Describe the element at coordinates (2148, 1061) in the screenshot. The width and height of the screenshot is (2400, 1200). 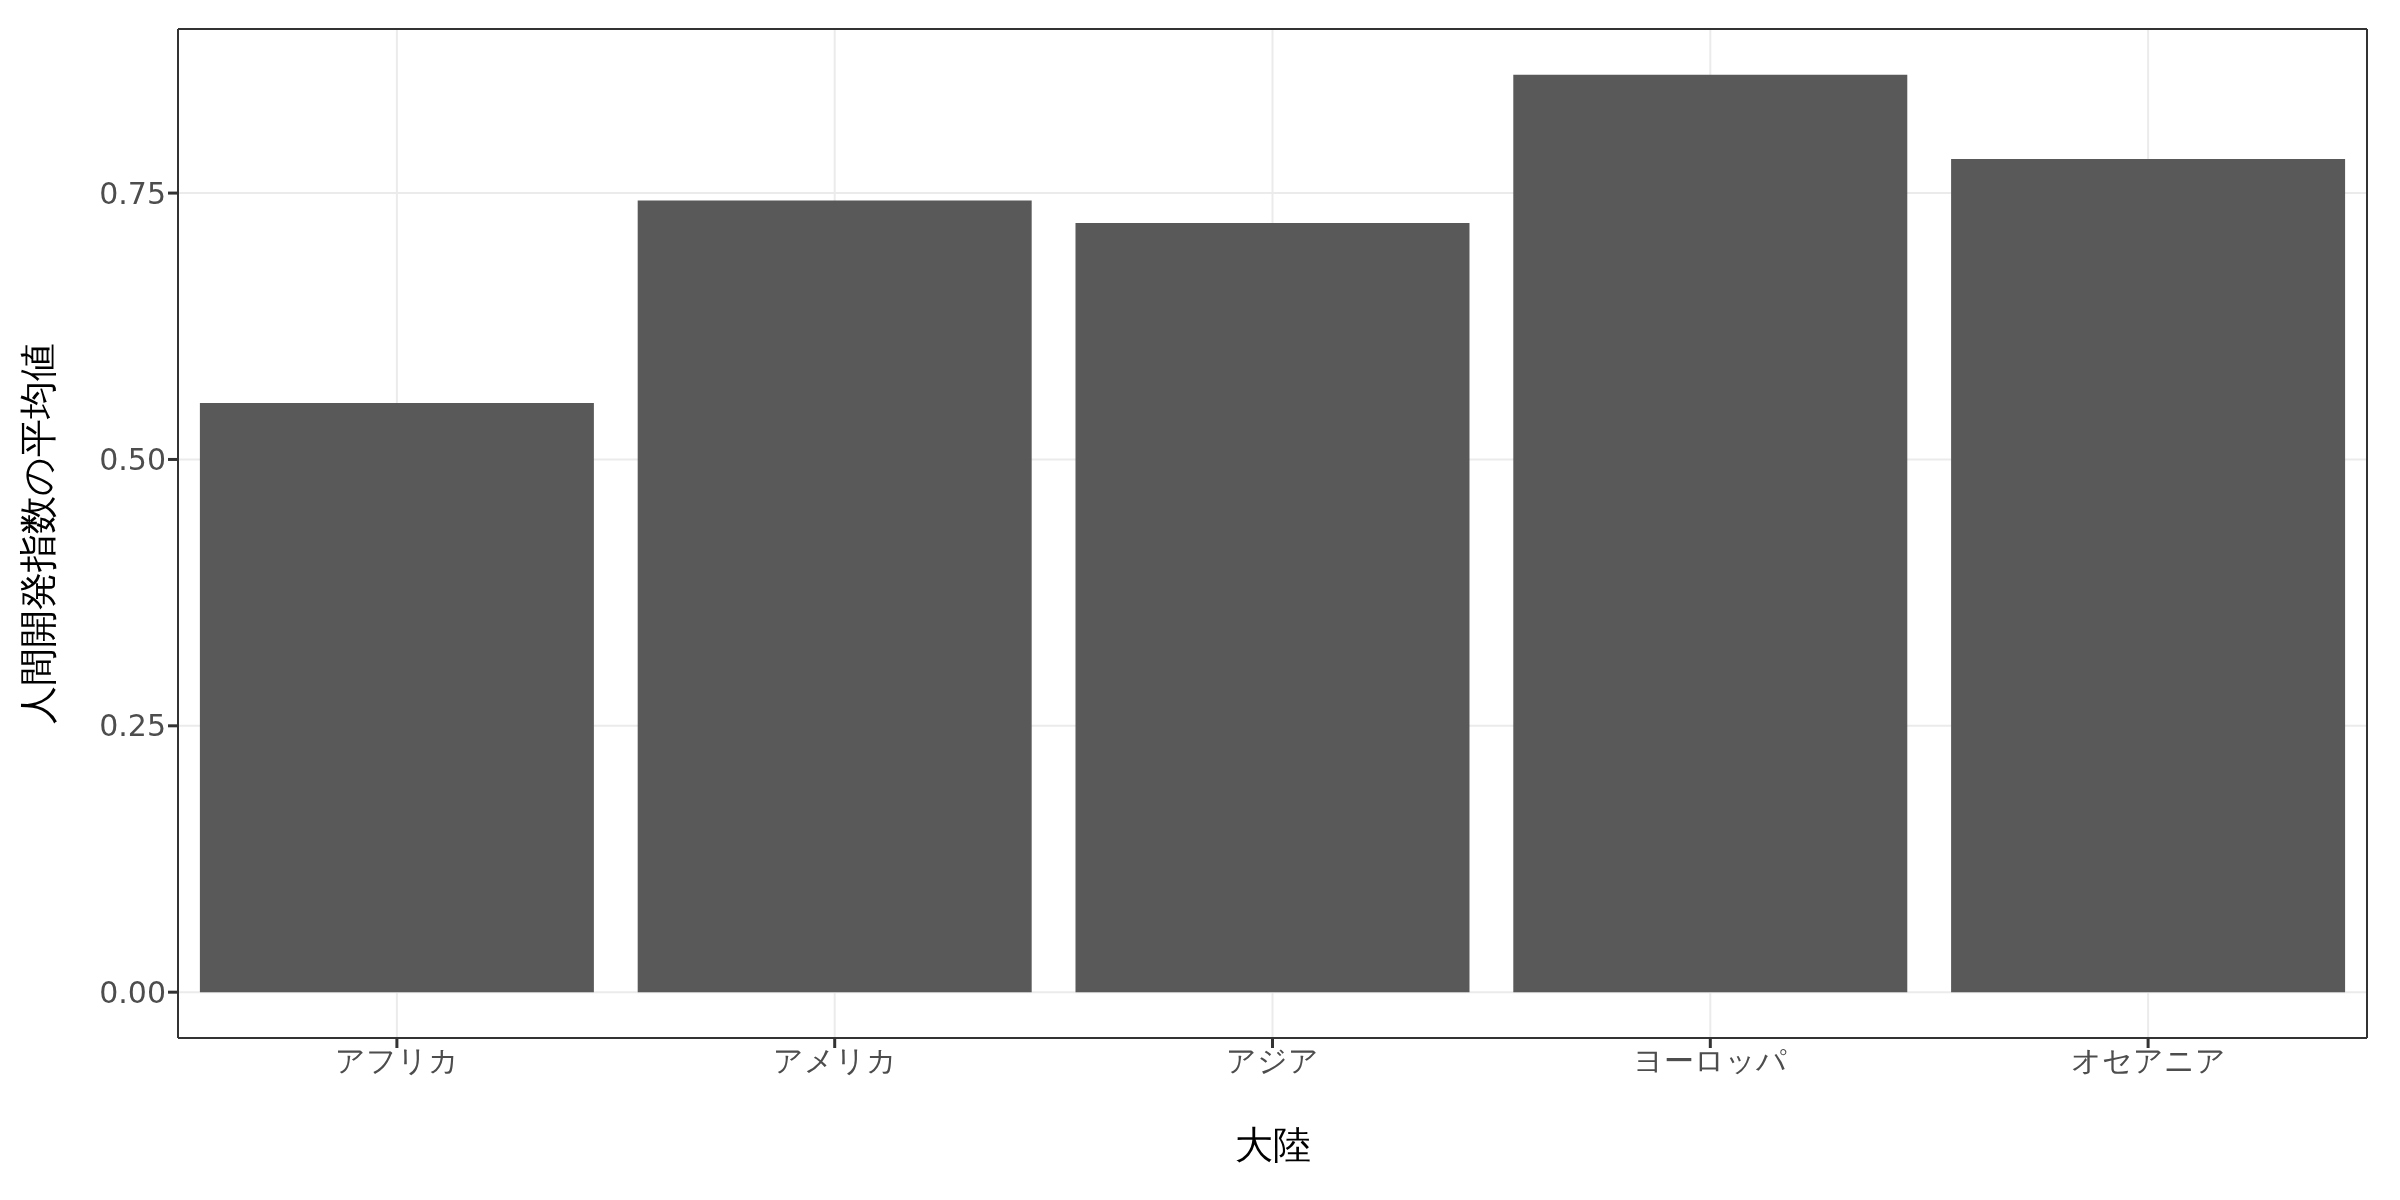
I see `x-tick-label: オセアニア` at that location.